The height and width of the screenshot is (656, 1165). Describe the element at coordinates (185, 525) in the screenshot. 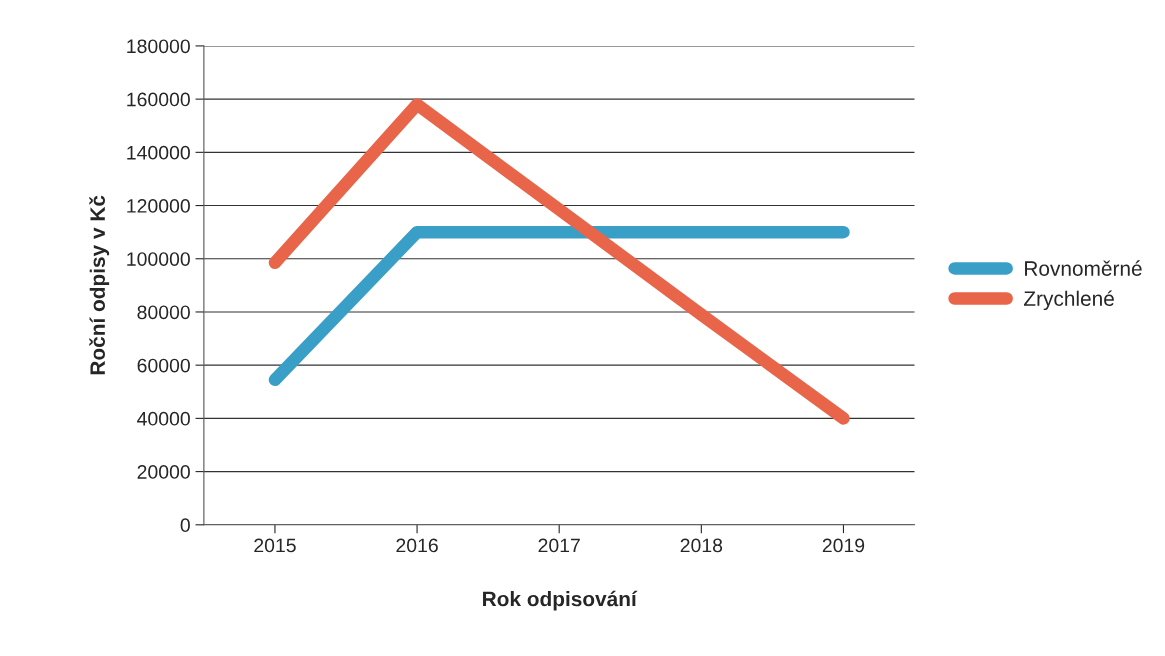

I see `y-tick-label: 0` at that location.